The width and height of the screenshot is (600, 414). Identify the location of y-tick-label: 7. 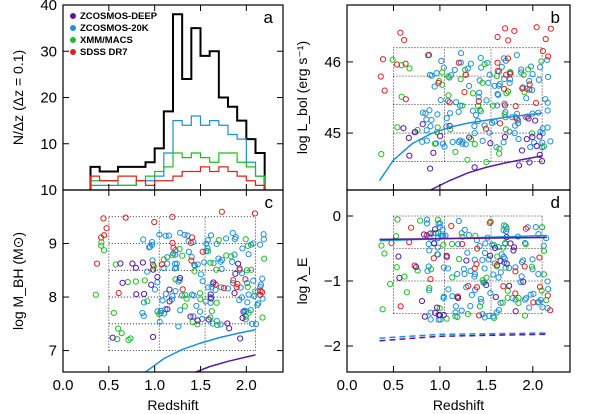
(53, 351).